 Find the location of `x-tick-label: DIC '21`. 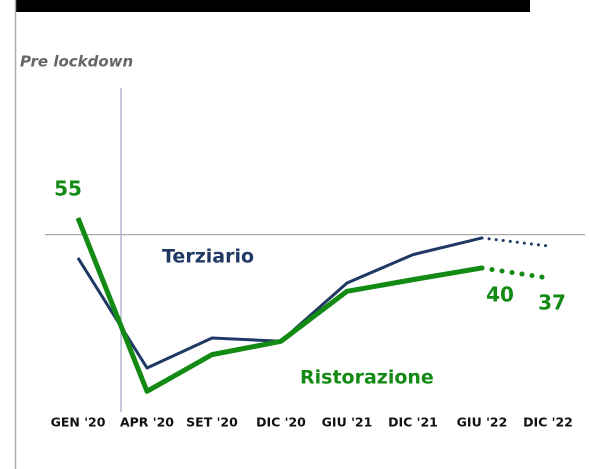

x-tick-label: DIC '21 is located at coordinates (413, 422).